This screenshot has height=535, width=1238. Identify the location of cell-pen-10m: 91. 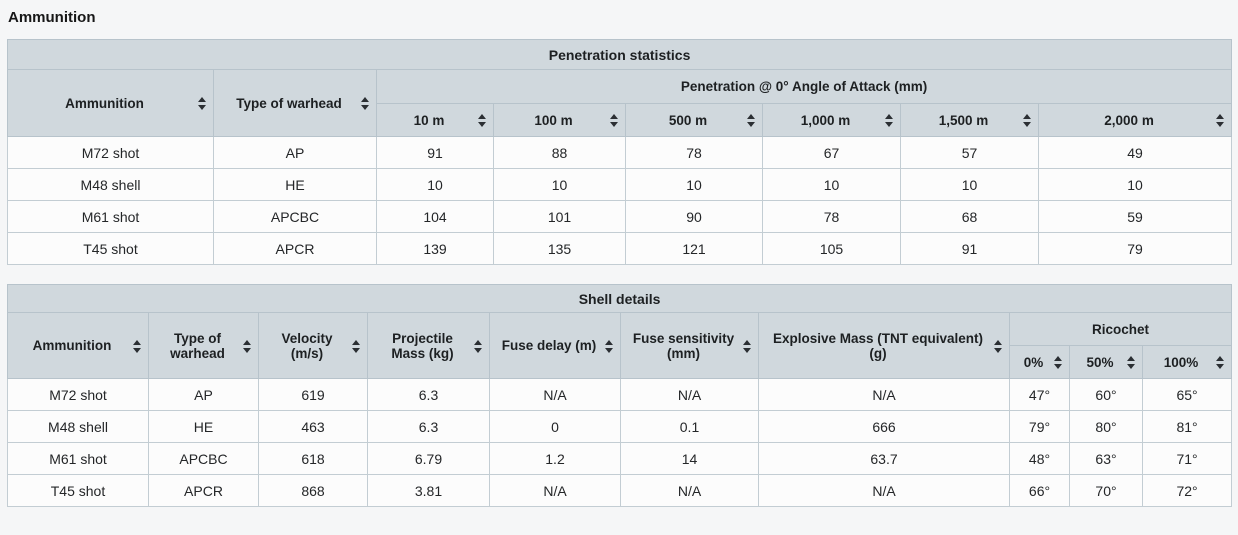
(435, 152).